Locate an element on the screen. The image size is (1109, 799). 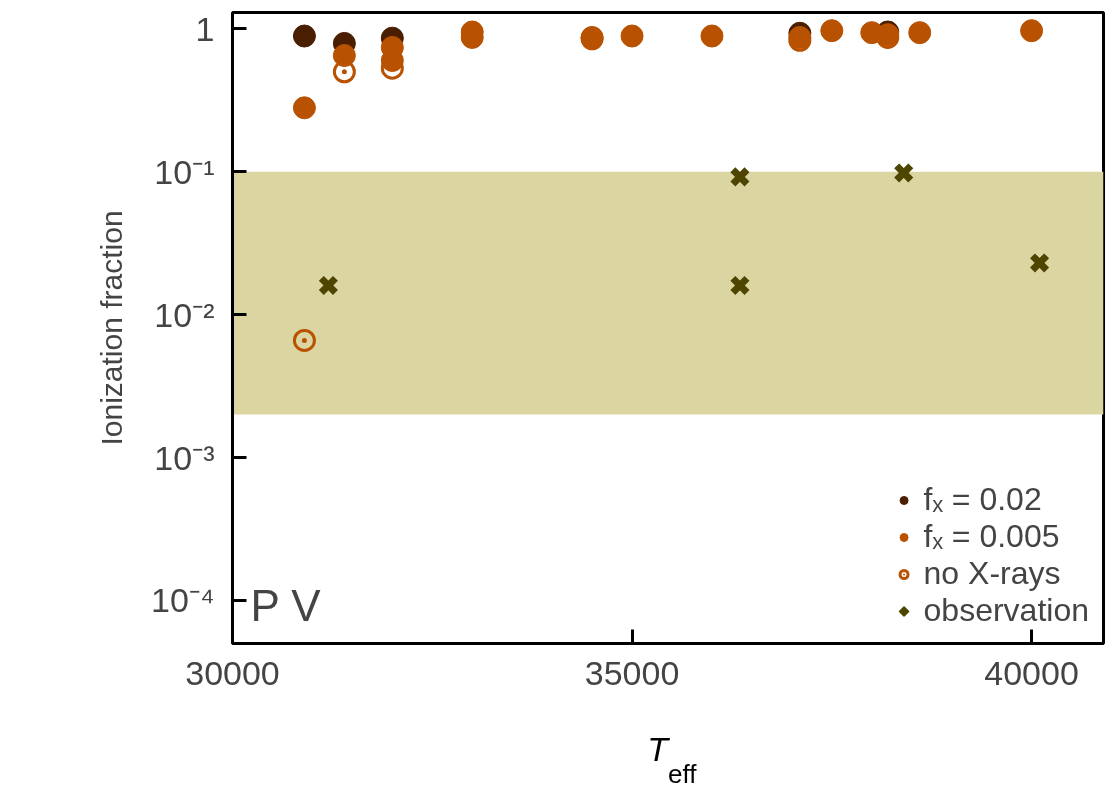
legend-label: fₓ = 0.005 is located at coordinates (991, 536).